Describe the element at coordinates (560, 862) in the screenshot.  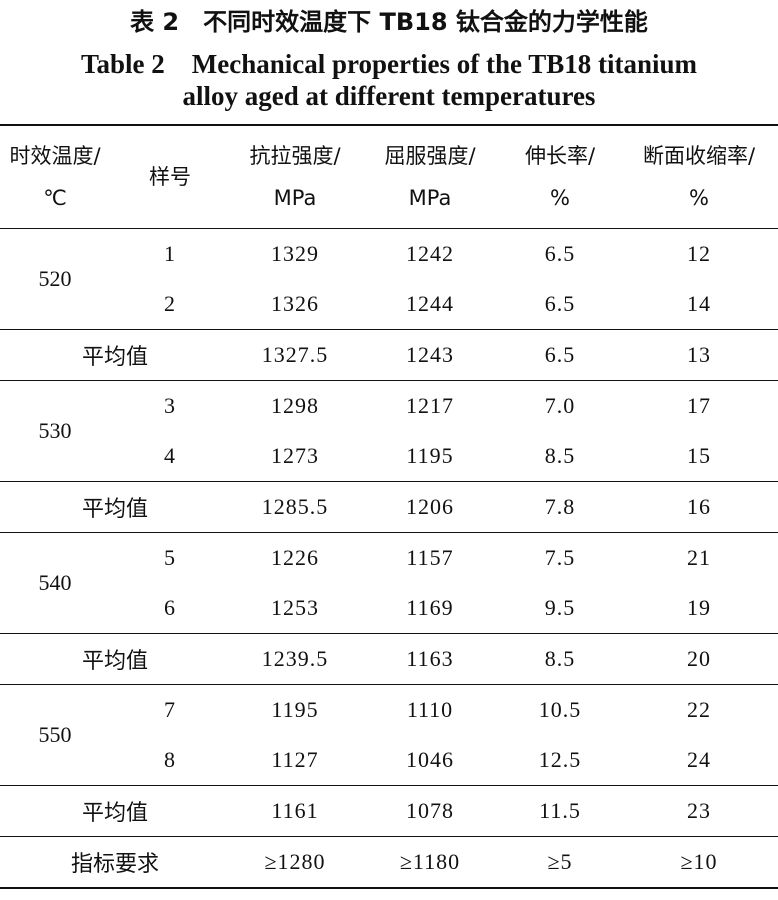
I see `elongation-req: ≥5` at that location.